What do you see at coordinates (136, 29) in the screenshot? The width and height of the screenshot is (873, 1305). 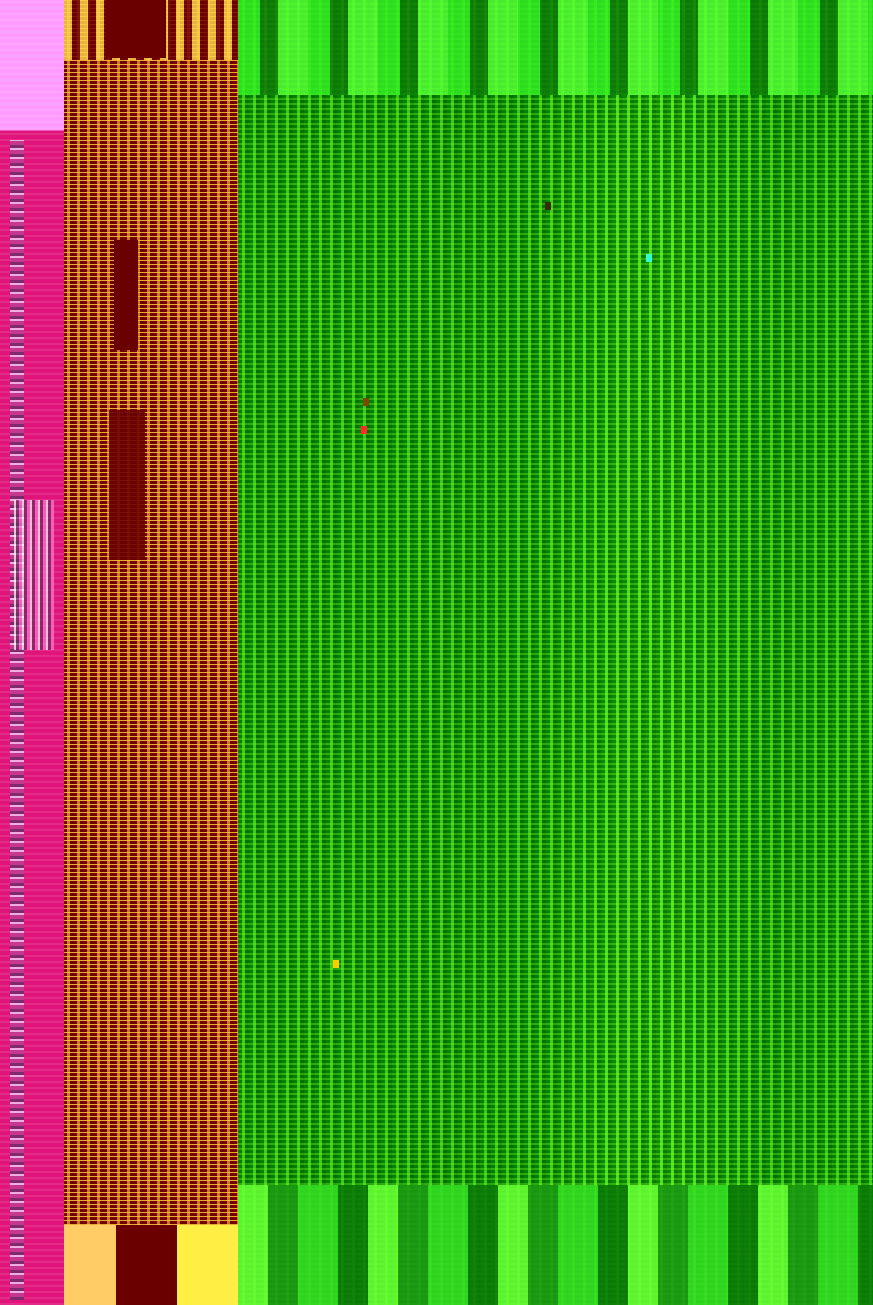 I see `red-strip-top-block` at bounding box center [136, 29].